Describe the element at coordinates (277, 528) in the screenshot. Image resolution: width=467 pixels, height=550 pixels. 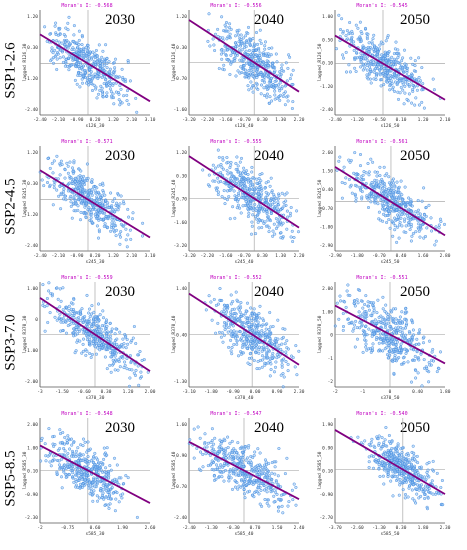
I see `x-tick-label: 1.50` at that location.